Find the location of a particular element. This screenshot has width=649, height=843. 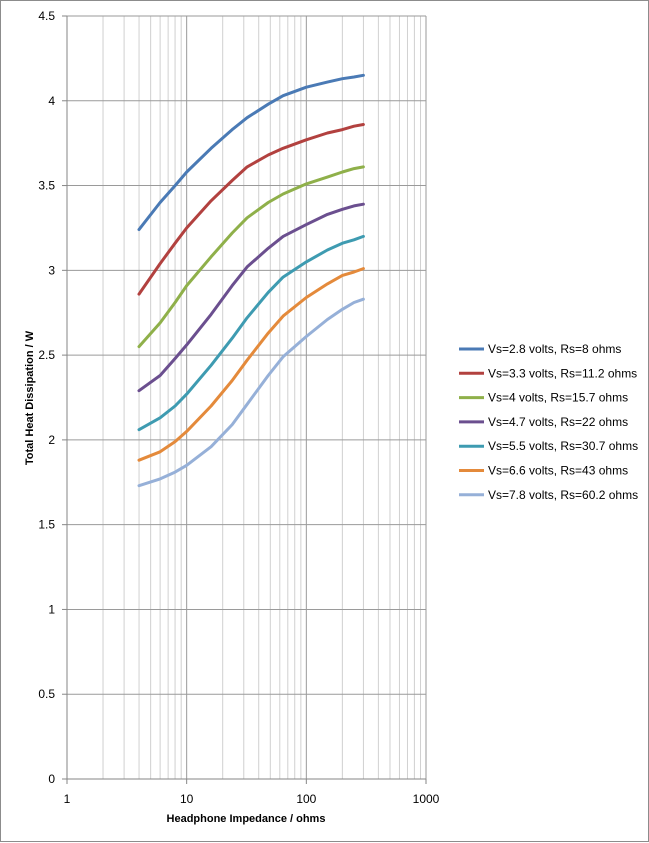

x-tick-label: 1 is located at coordinates (67, 799).